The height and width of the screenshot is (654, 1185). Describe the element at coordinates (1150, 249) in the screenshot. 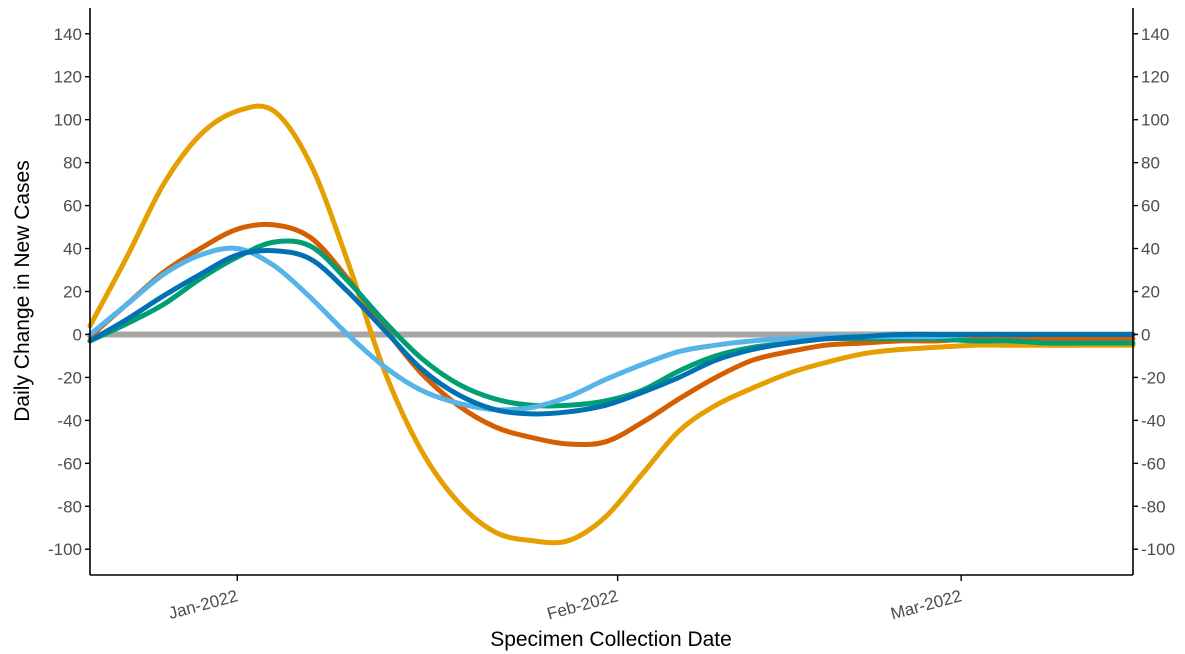

I see `y-tick-label-right-40: 40` at that location.